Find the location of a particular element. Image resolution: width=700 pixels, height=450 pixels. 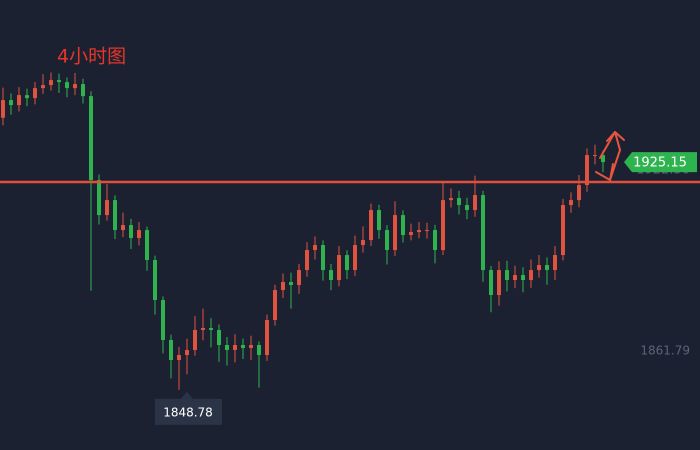

chart-title: 4小时图 is located at coordinates (91, 57).